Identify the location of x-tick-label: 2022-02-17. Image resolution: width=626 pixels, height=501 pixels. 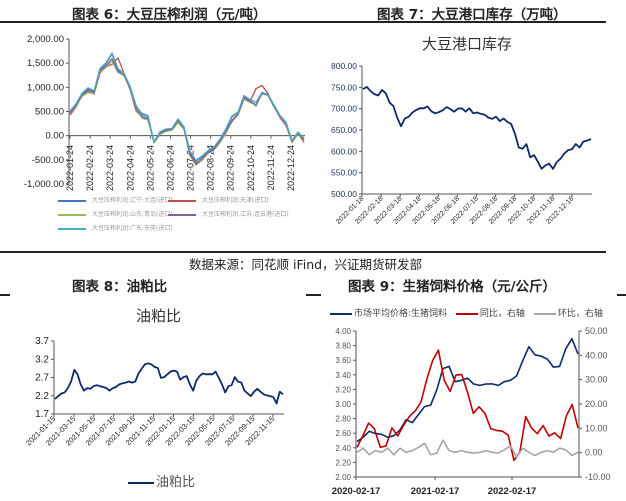
(512, 491).